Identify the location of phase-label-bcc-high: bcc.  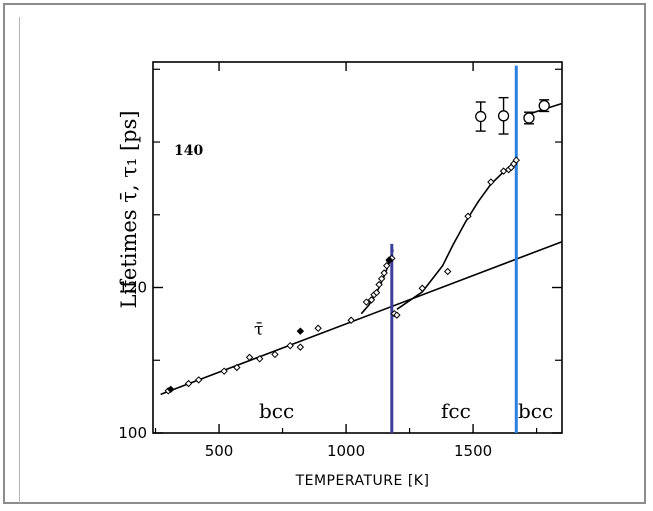
(535, 411).